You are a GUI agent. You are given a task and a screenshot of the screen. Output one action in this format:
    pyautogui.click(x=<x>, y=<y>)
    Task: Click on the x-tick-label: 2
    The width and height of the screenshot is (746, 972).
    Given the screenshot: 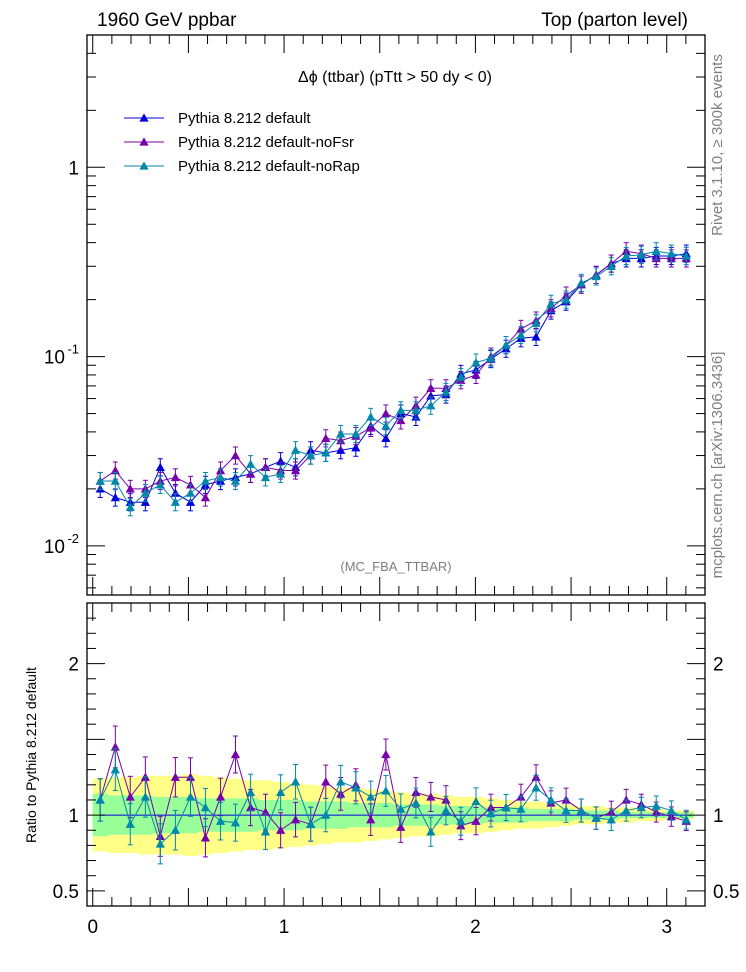 What is the action you would take?
    pyautogui.click(x=475, y=927)
    